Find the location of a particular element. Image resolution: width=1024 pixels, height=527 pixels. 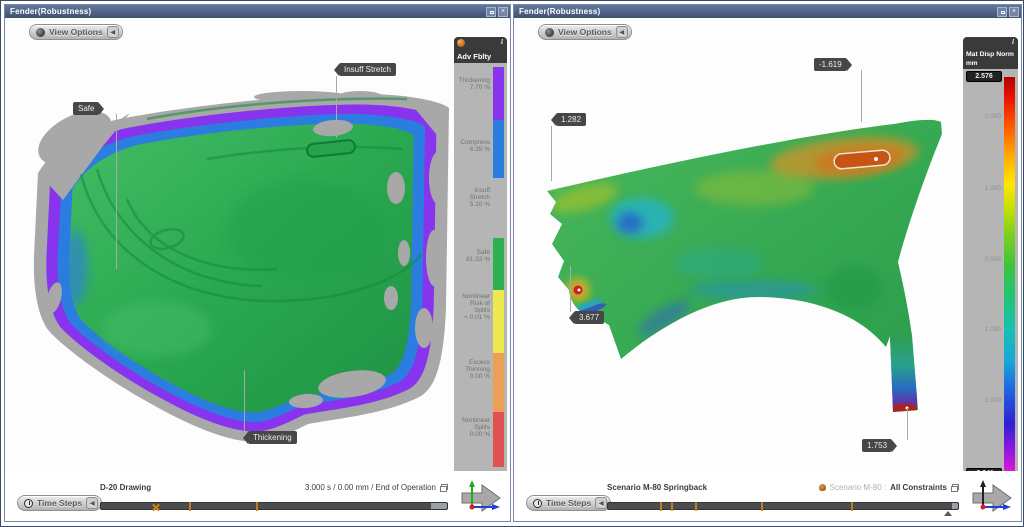

colorbar-min: -2.941 is located at coordinates (984, 469).